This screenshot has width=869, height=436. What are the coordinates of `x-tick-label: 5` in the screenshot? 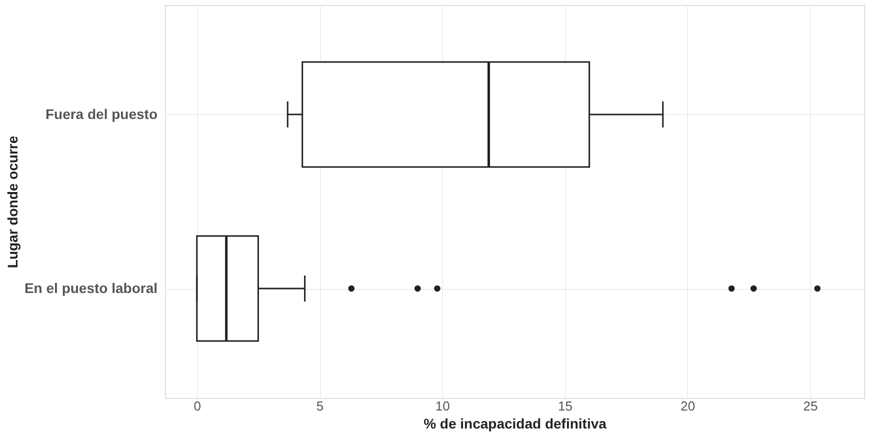 It's located at (320, 406).